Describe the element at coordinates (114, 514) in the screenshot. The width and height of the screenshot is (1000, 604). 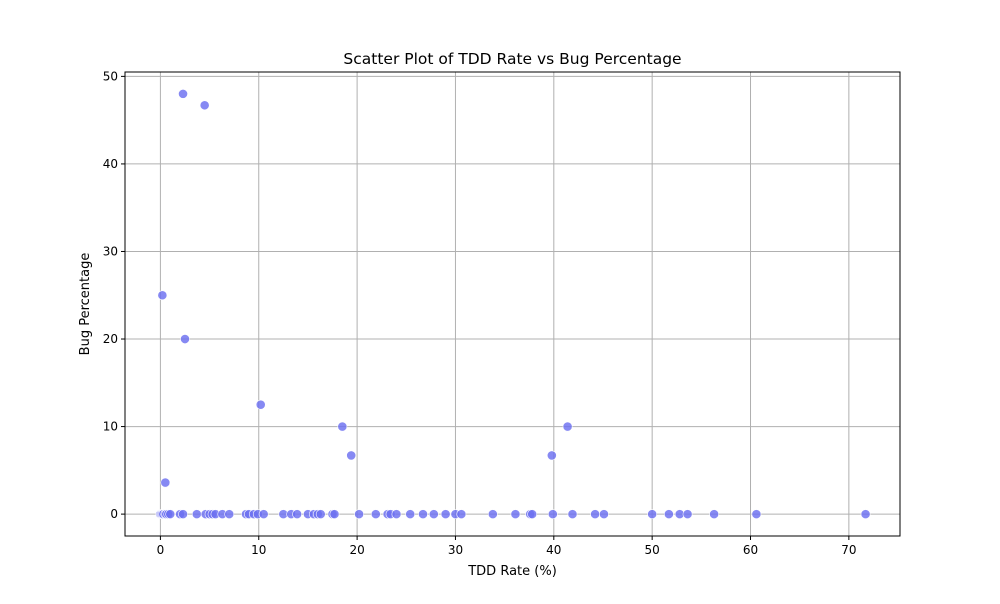
I see `y-tick-label: 0` at that location.